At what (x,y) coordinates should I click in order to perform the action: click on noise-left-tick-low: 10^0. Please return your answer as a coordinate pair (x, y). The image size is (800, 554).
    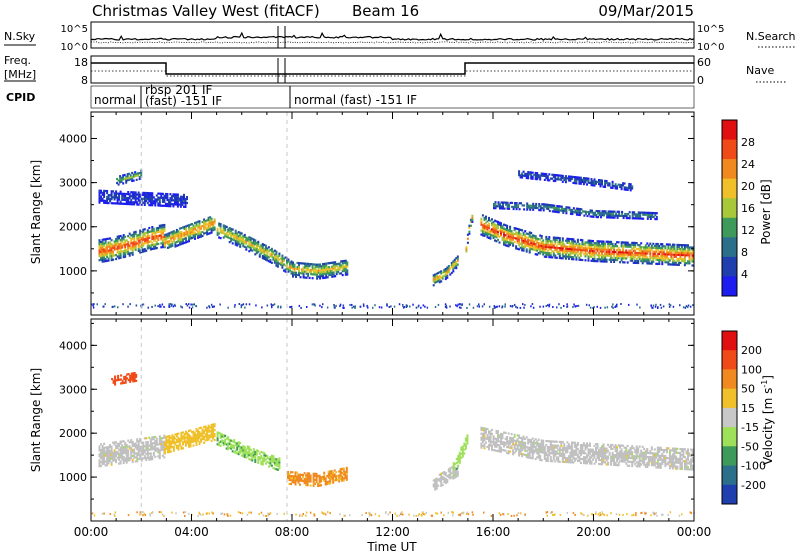
    Looking at the image, I should click on (74, 47).